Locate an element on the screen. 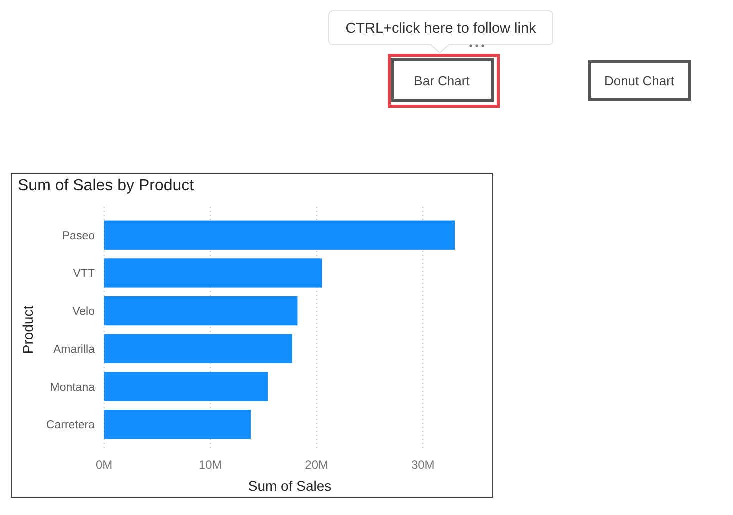 The image size is (733, 515). y-tick-label: Velo is located at coordinates (83, 312).